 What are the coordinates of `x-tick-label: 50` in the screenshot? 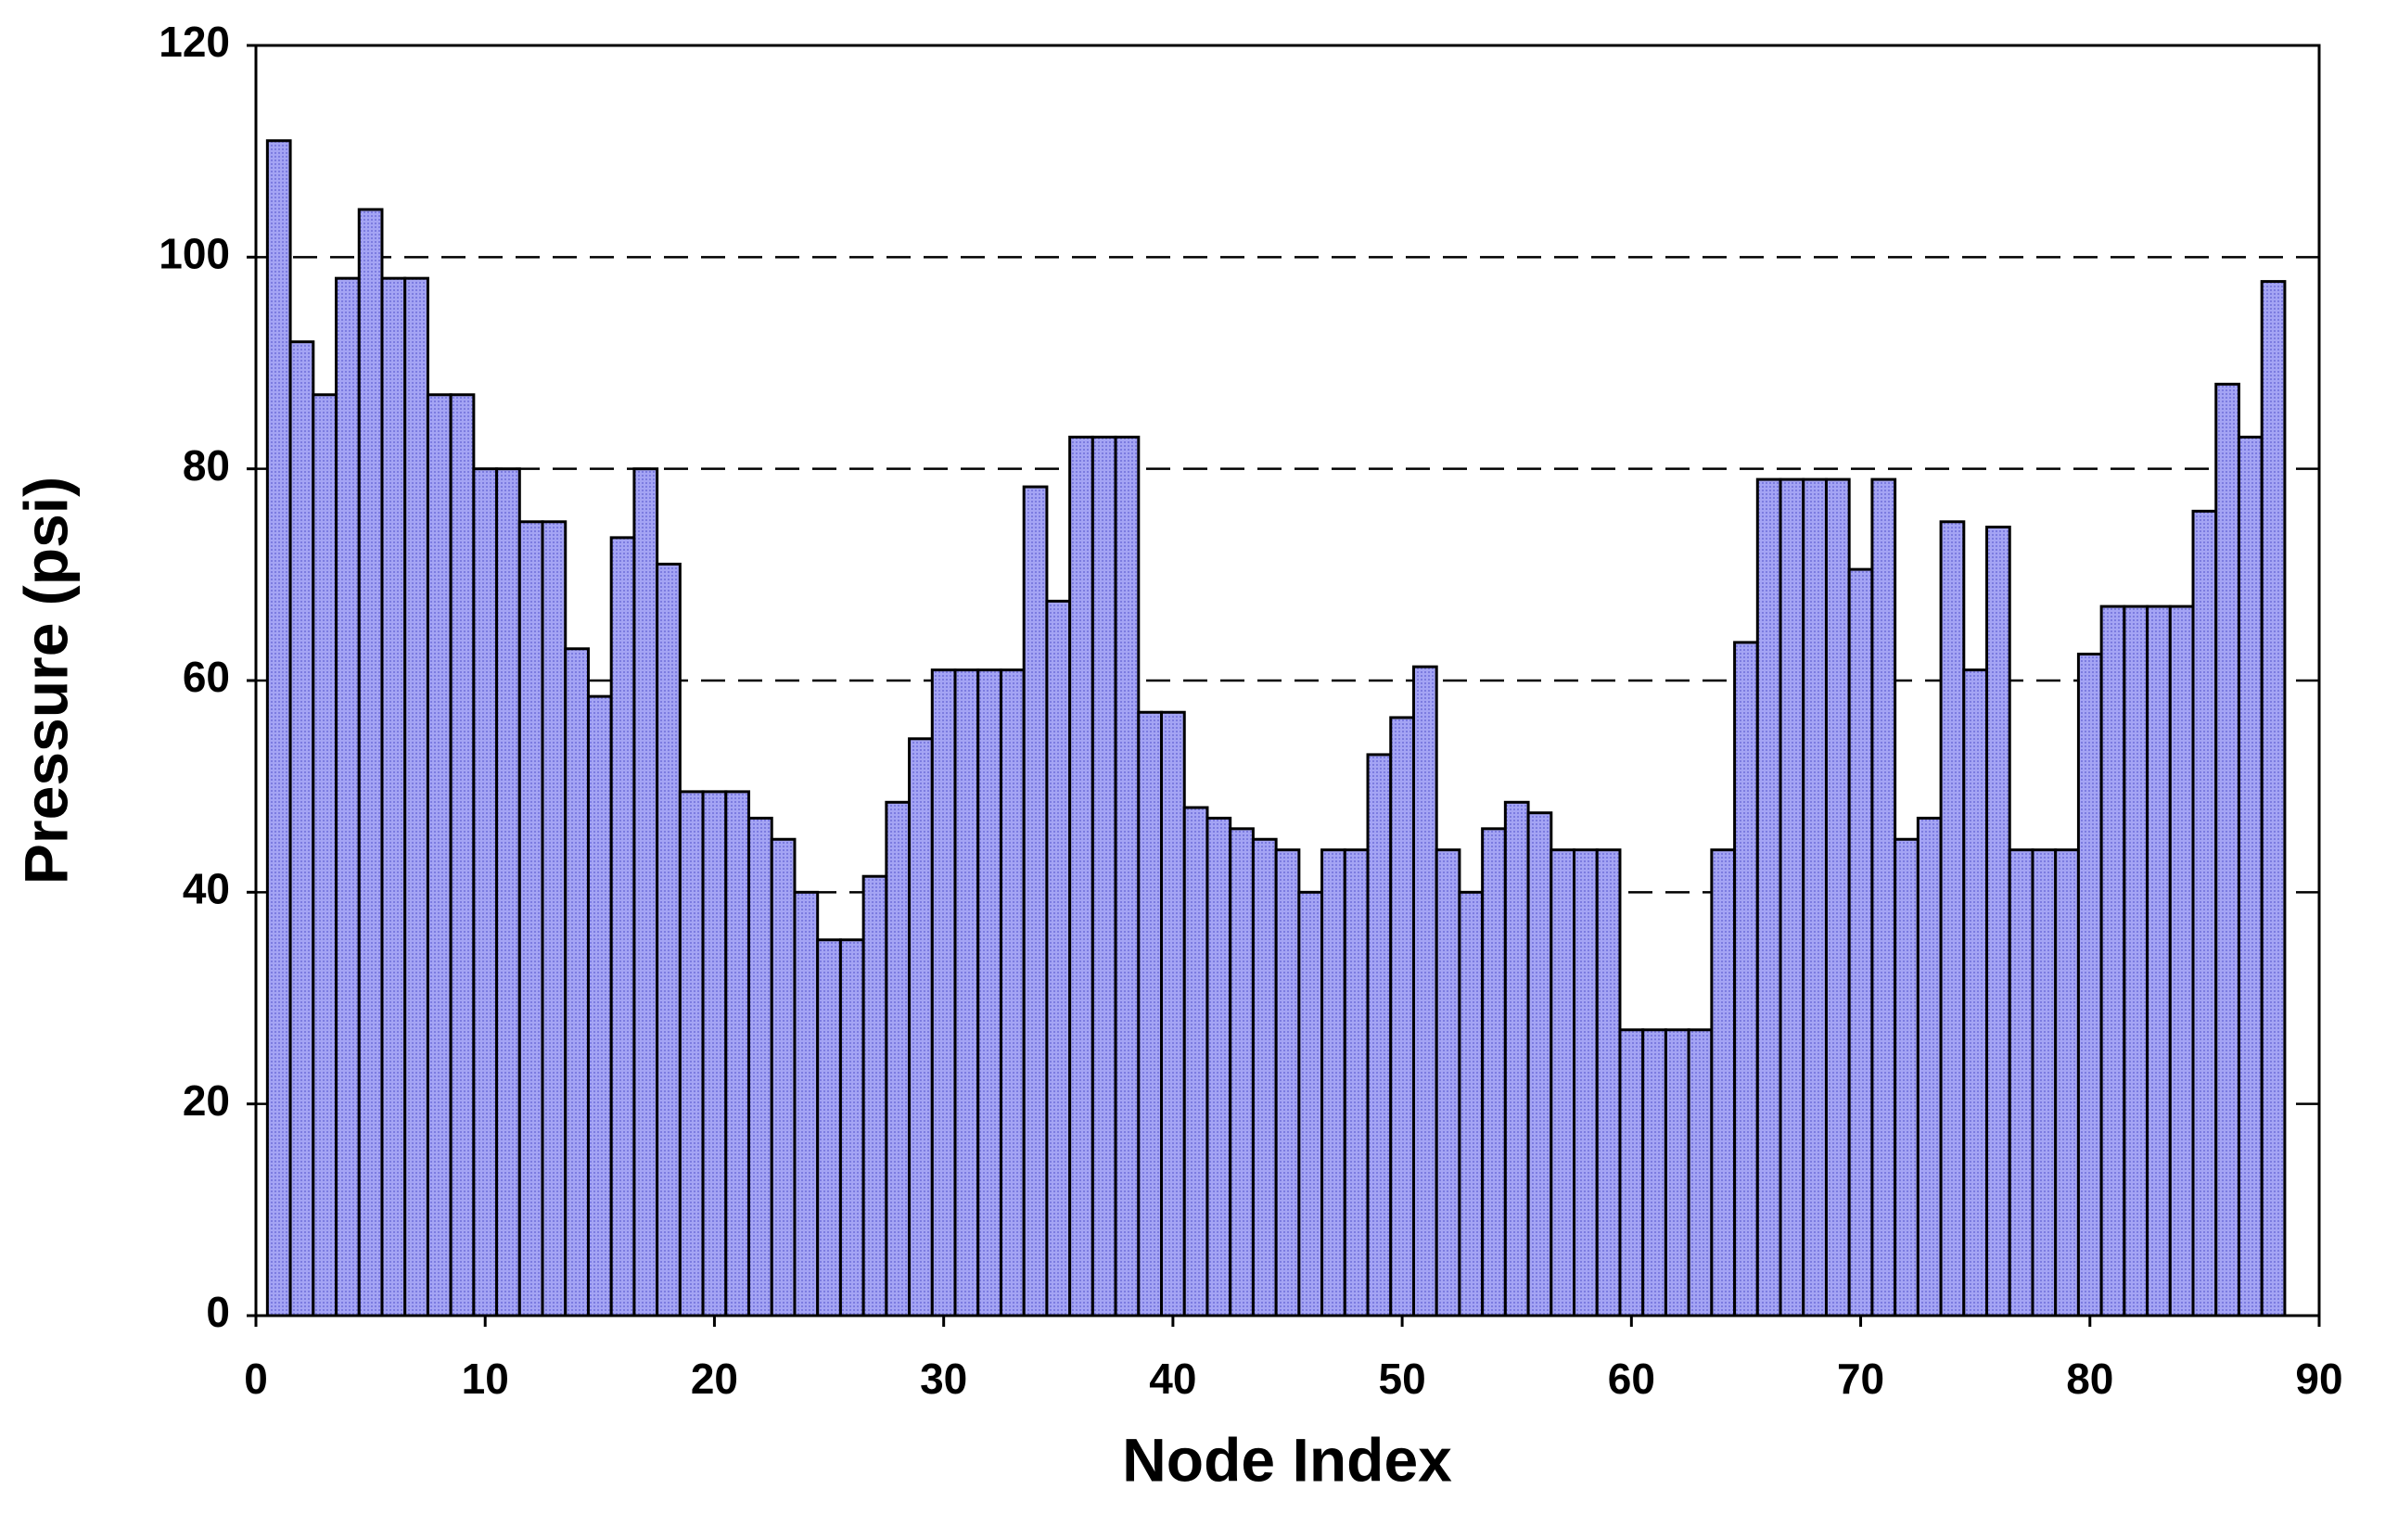 It's located at (1402, 1379).